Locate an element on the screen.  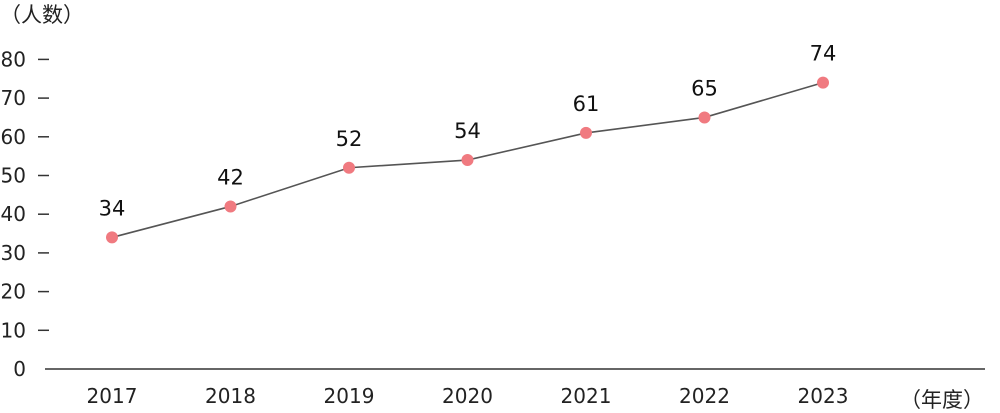
y-tick-label: 10 is located at coordinates (13, 330).